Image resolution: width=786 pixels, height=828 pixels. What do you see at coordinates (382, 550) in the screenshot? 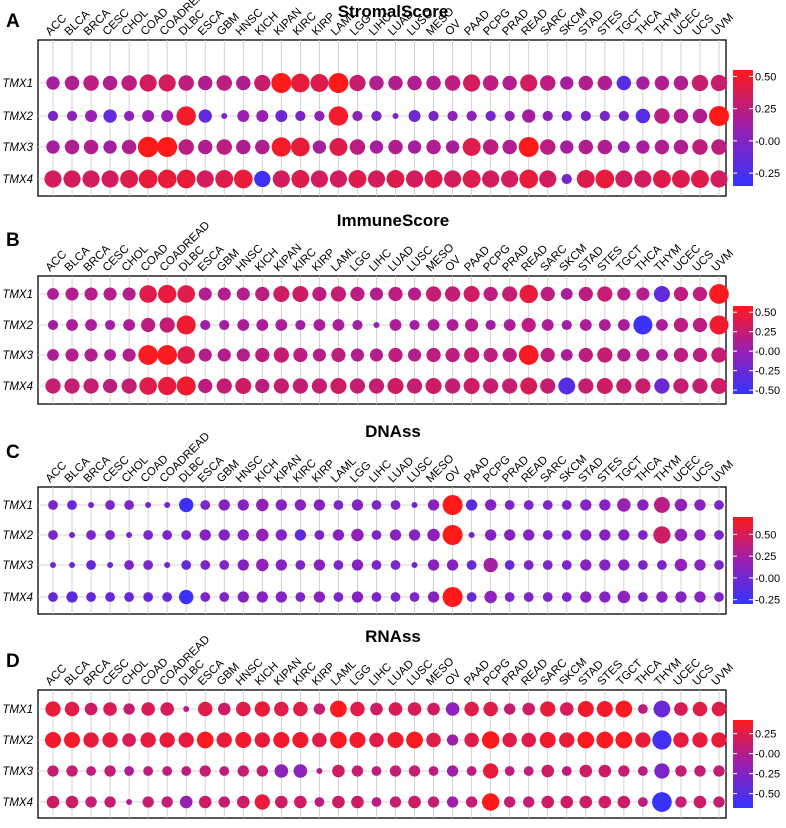
I see `plot-frame` at bounding box center [382, 550].